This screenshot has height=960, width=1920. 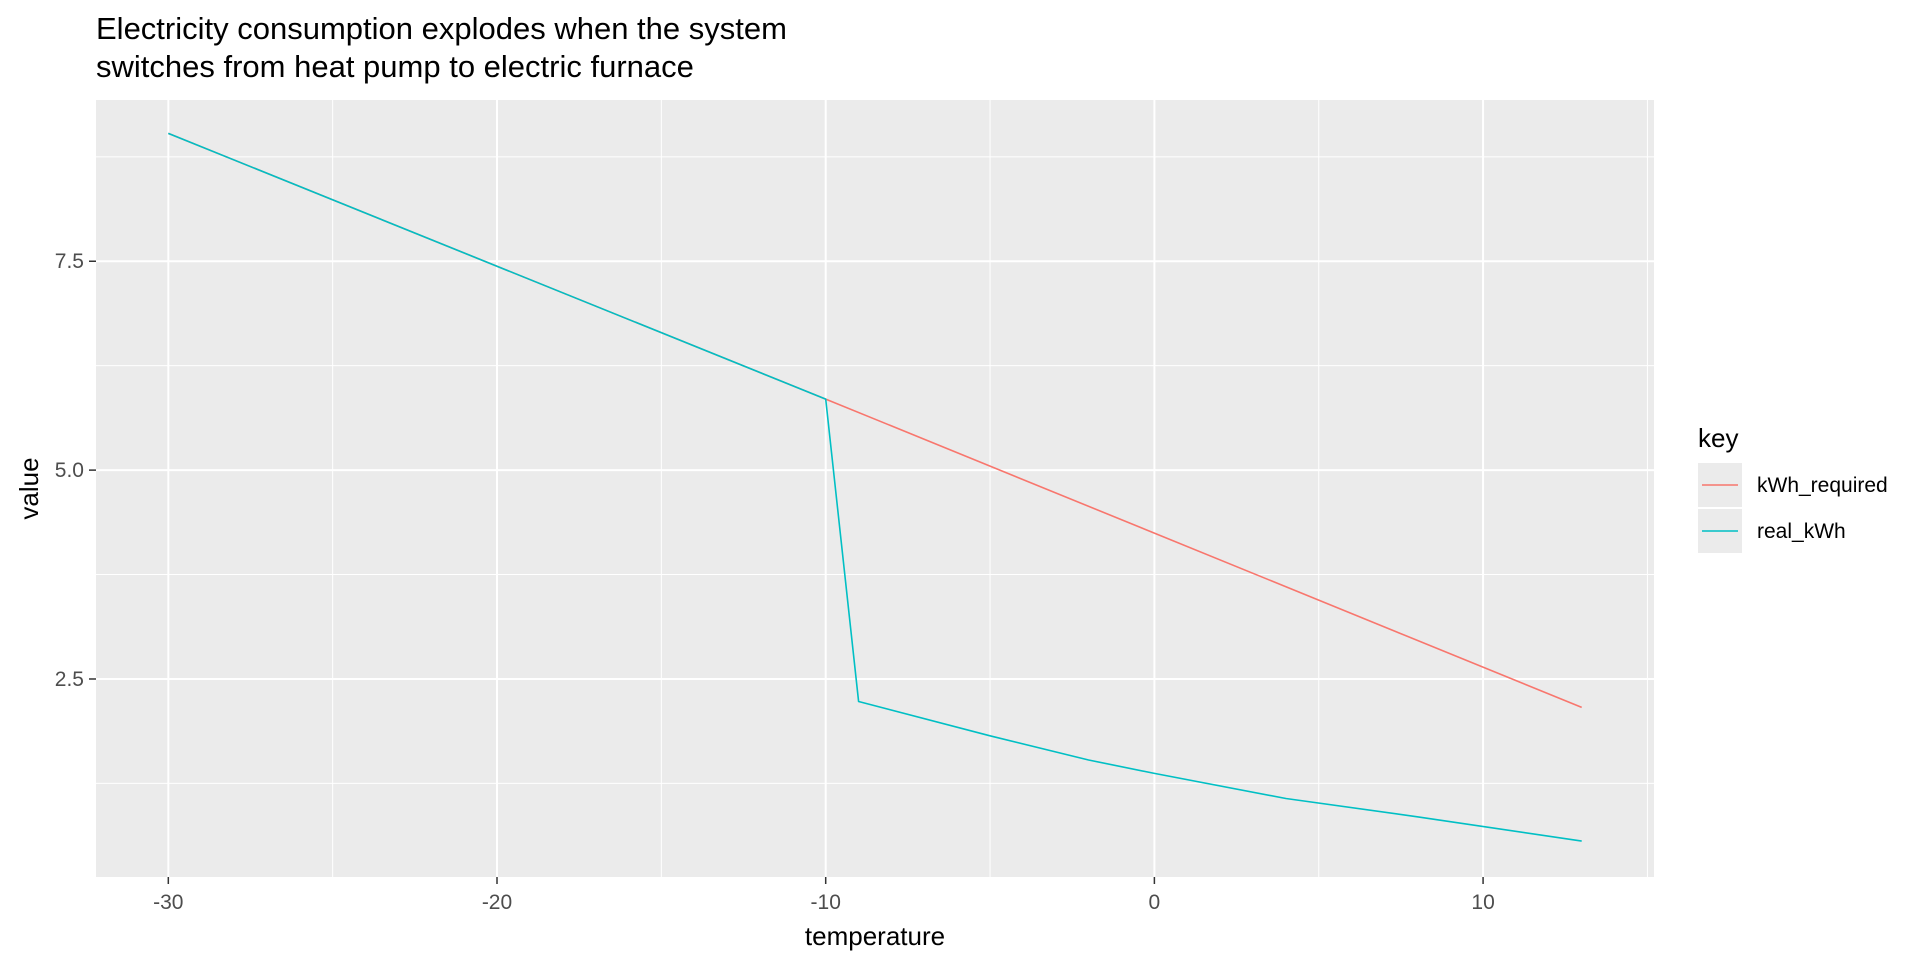 I want to click on x-tick-label: 10, so click(x=1482, y=902).